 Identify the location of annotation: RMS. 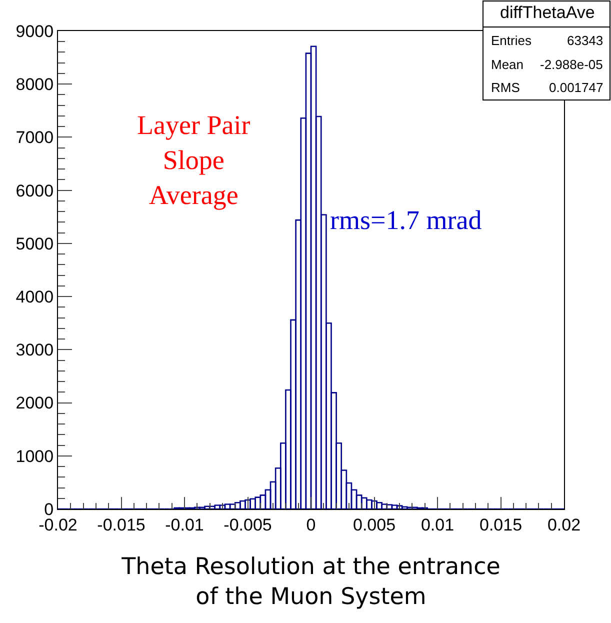
(505, 87).